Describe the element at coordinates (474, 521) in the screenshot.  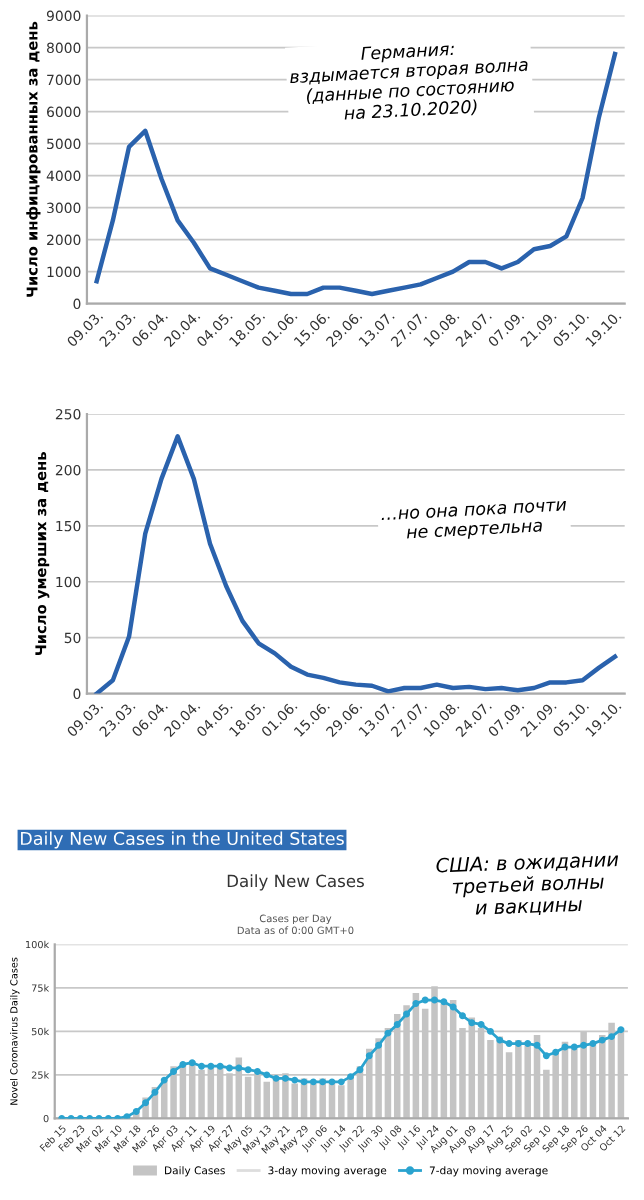
I see `annotation: …но она пока почти не смертельна` at that location.